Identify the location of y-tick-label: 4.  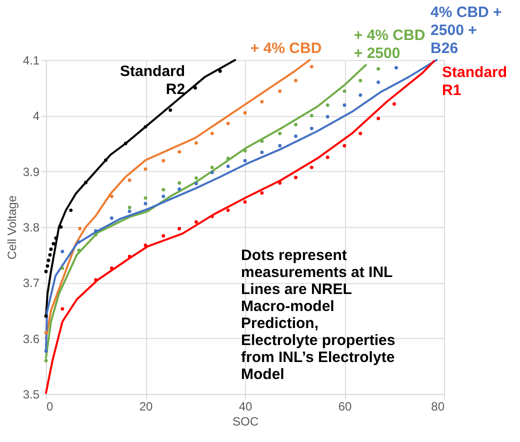
(36, 116).